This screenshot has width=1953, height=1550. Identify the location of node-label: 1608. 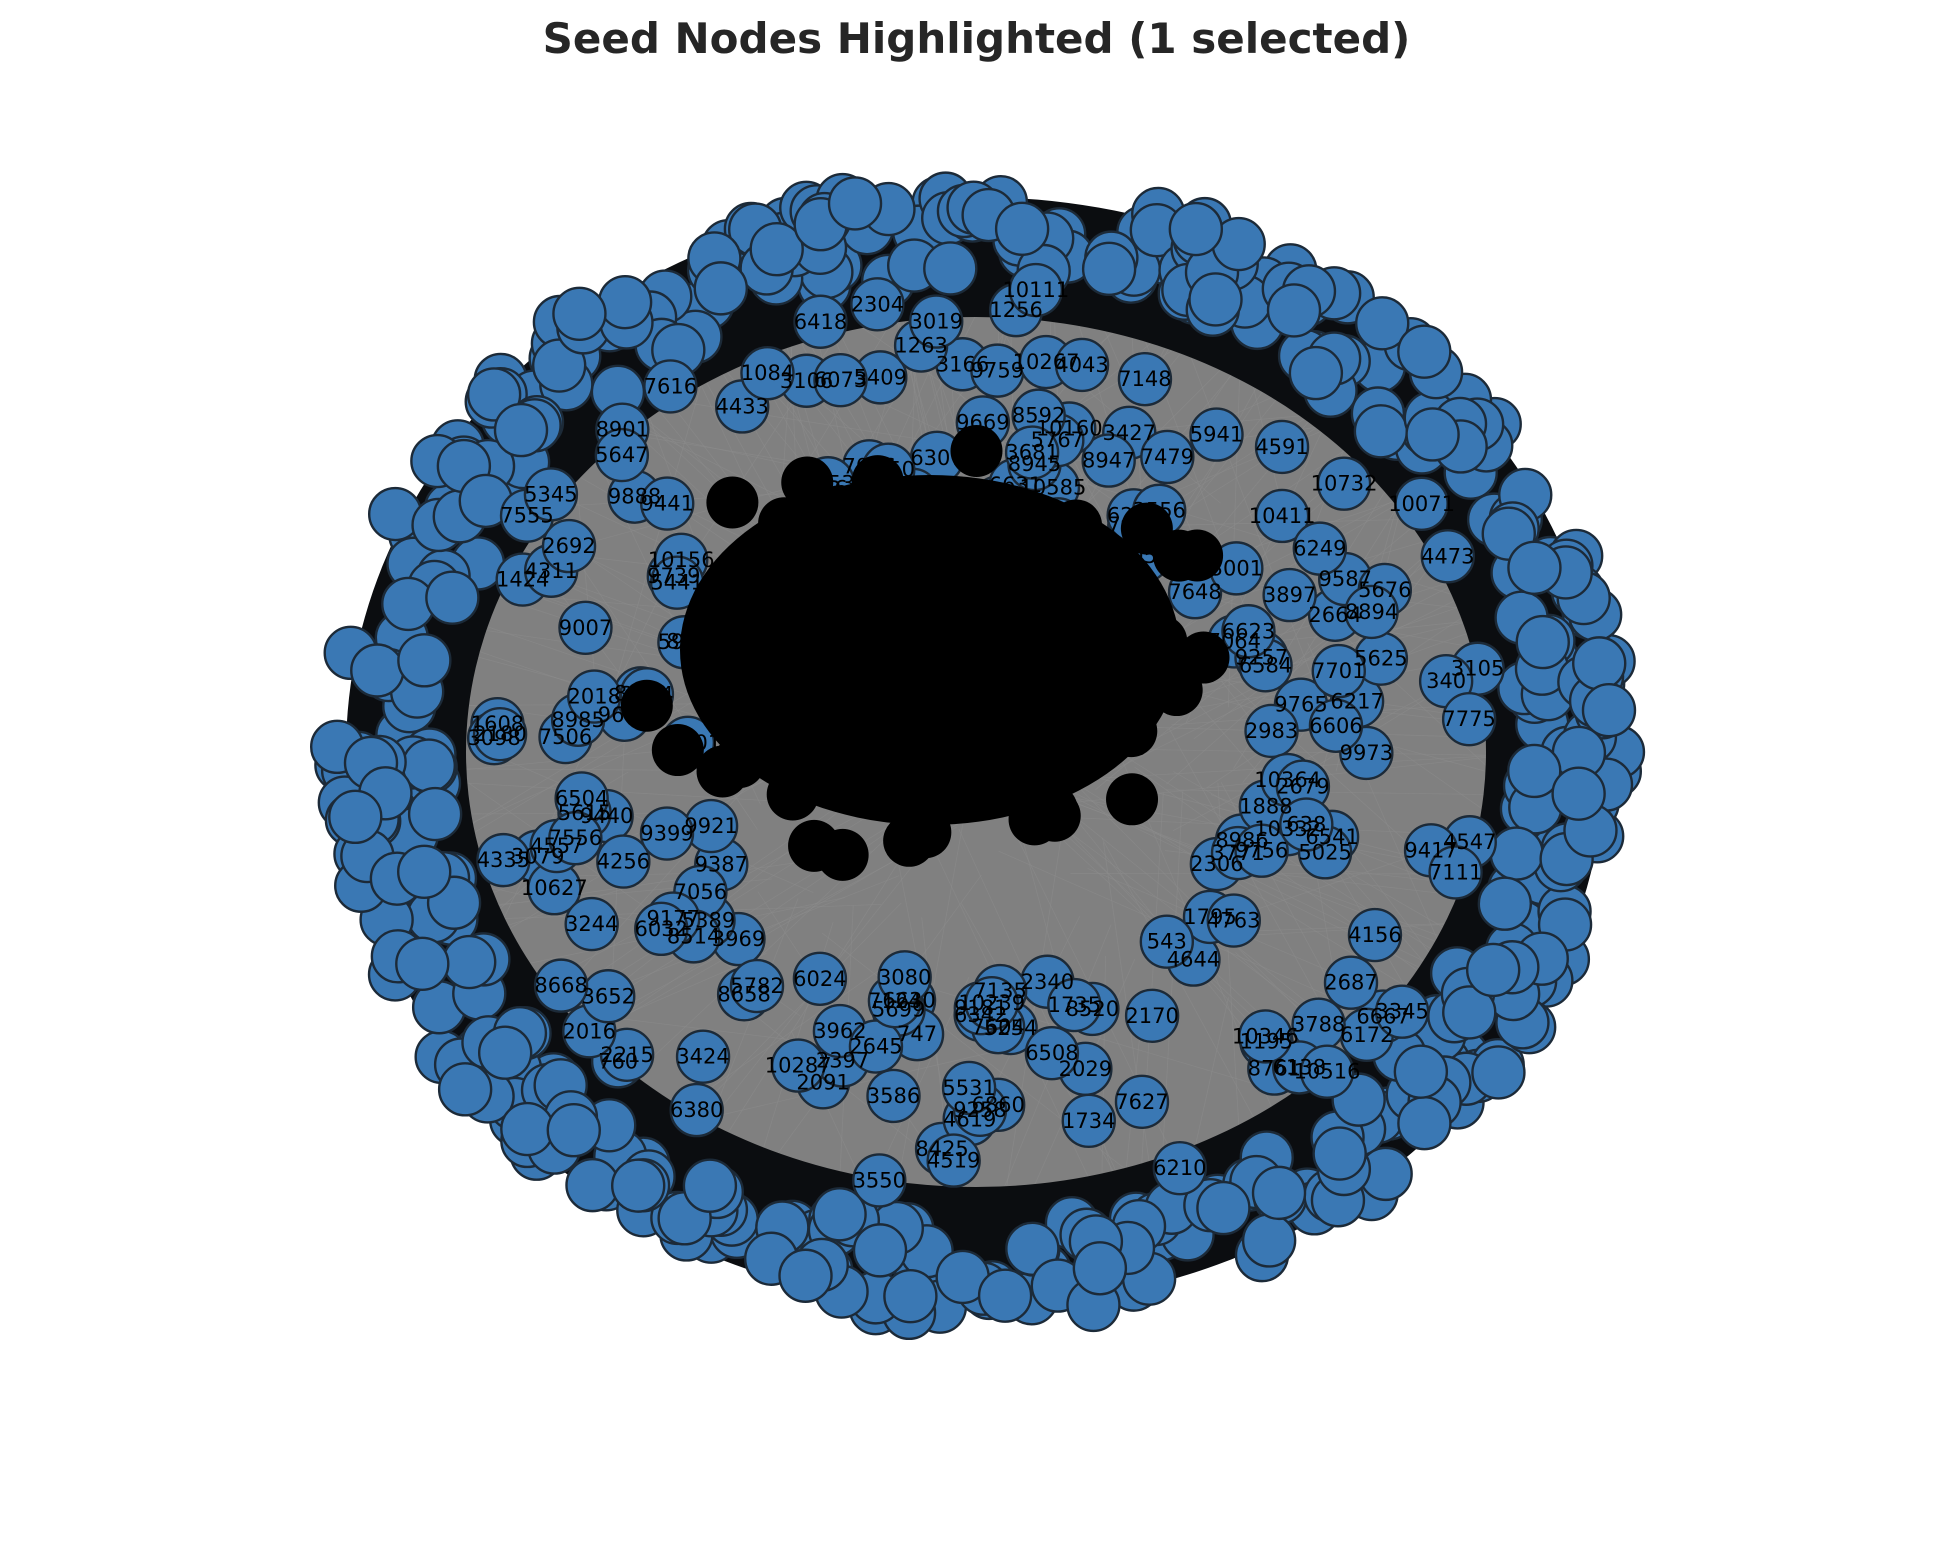
(497, 724).